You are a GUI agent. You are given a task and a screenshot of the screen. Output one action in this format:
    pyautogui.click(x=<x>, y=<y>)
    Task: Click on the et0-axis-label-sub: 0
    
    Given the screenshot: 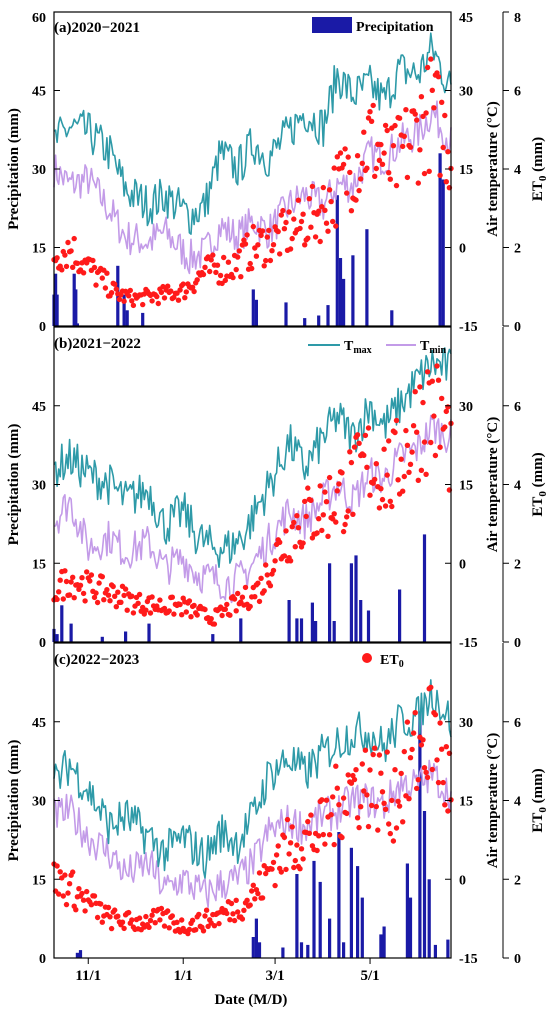 What is the action you would take?
    pyautogui.click(x=543, y=178)
    